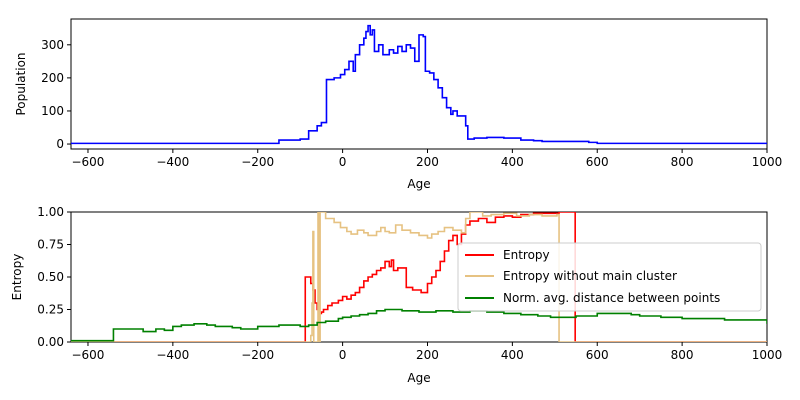 This screenshot has width=800, height=400. I want to click on legend-label-entropy: Entropy, so click(526, 255).